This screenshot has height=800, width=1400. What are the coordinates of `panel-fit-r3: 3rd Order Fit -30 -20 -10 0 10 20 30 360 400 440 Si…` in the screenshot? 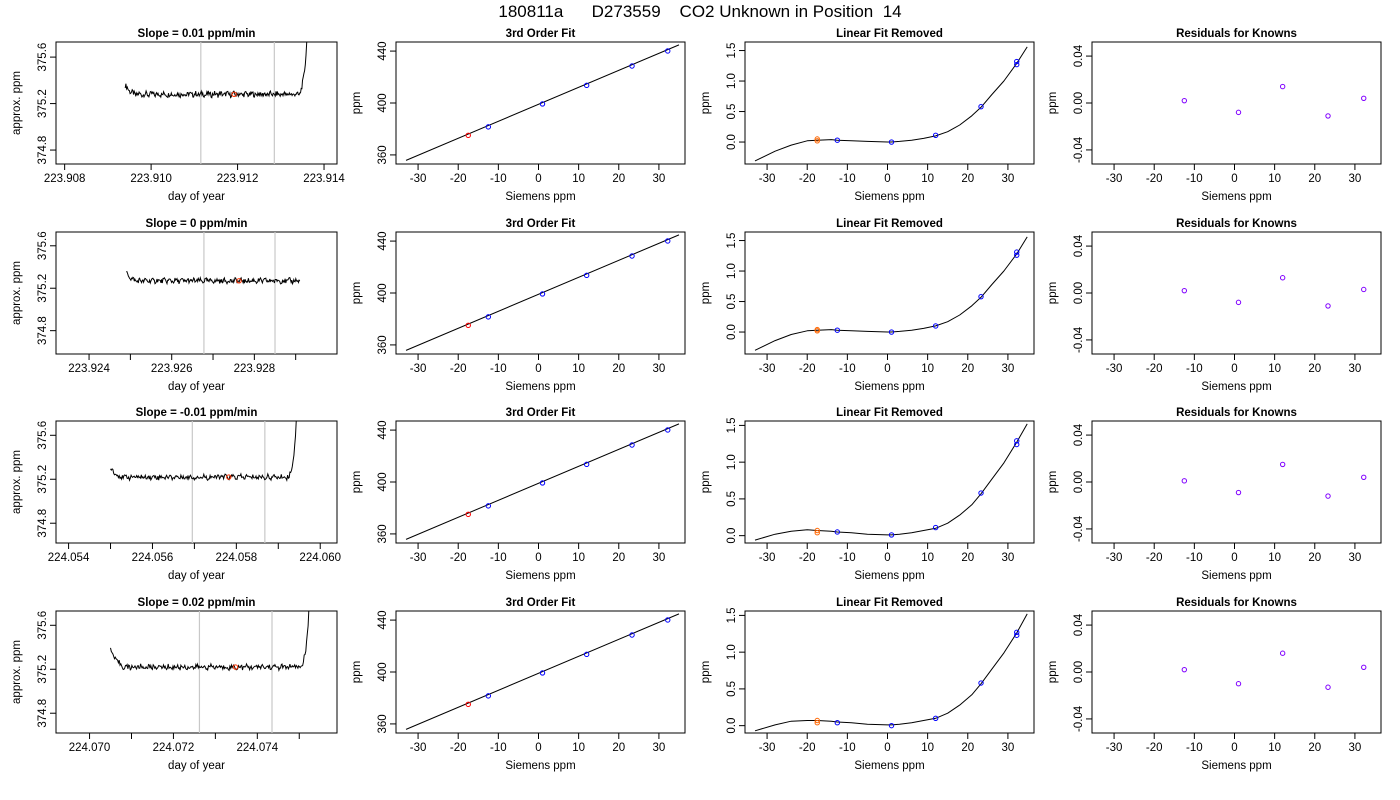 It's located at (518, 494).